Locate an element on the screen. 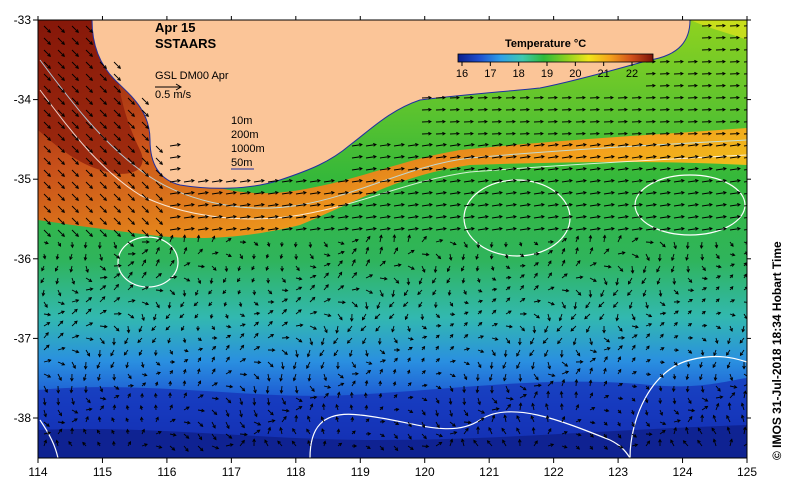 The width and height of the screenshot is (790, 492). x-tick-label: 123 is located at coordinates (618, 472).